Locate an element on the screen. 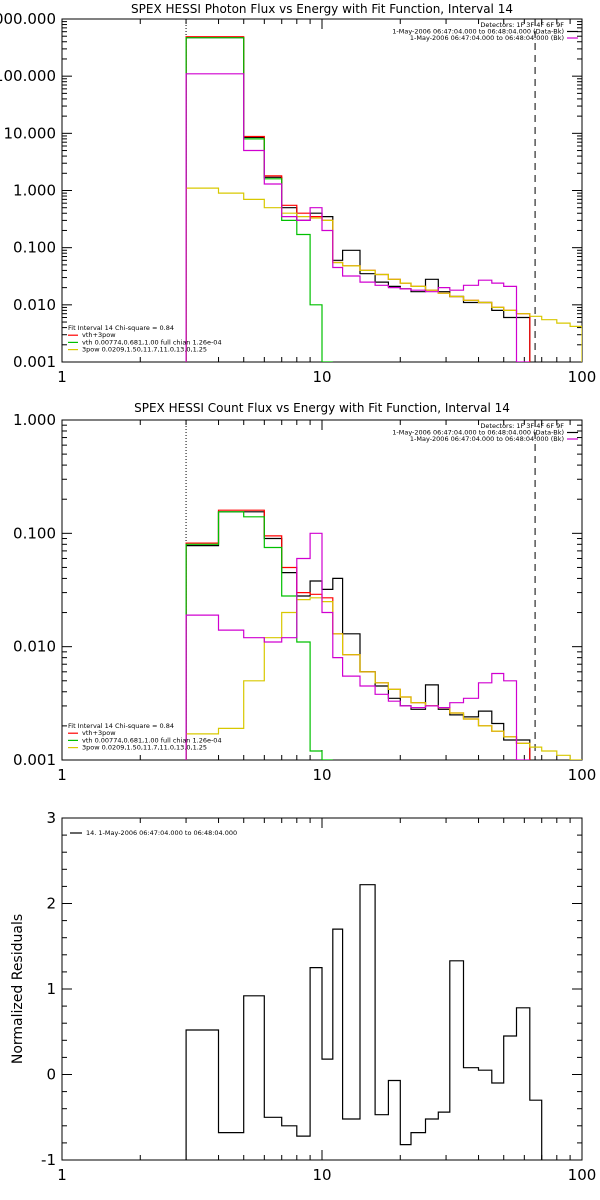  y-tick-label: 100.000 is located at coordinates (28, 76).